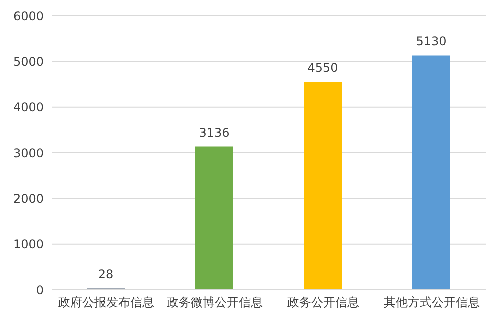 This screenshot has width=500, height=326. Describe the element at coordinates (40, 290) in the screenshot. I see `y-tick-label: 0` at that location.